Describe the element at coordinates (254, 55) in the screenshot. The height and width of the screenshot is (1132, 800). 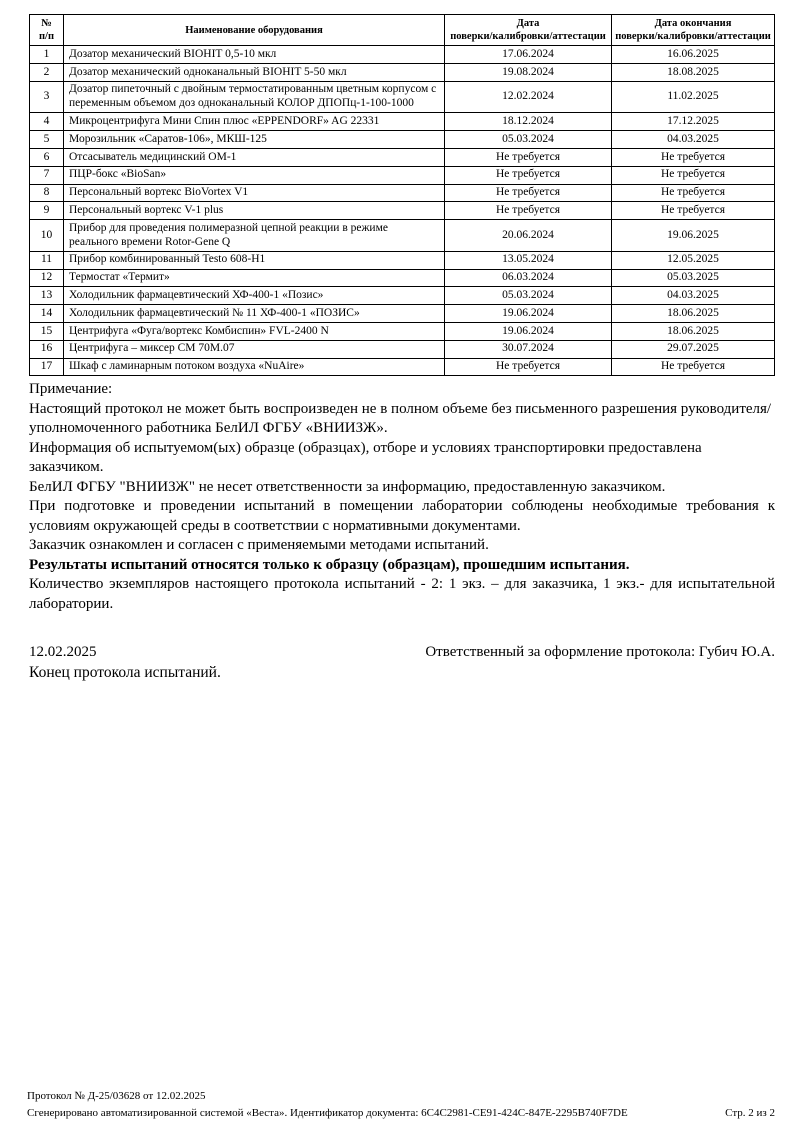
I see `cell-equipment-name: Дозатор механический BIOHIT 0,5-10 мкл` at that location.